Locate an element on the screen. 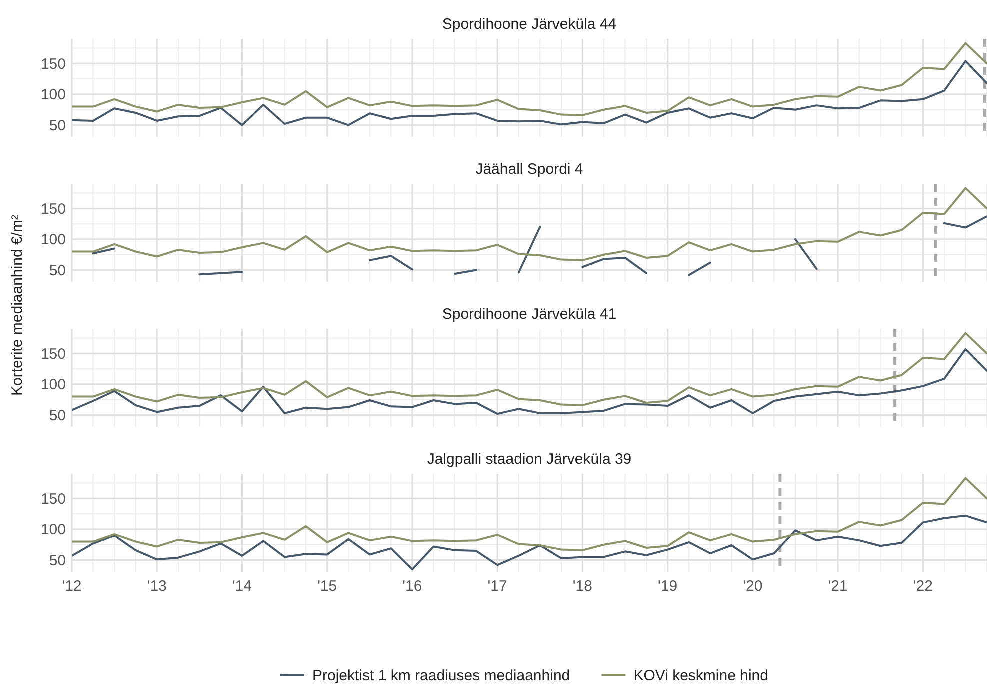 The height and width of the screenshot is (684, 987). chart-title: Spordihoone Järveküla 44 is located at coordinates (529, 24).